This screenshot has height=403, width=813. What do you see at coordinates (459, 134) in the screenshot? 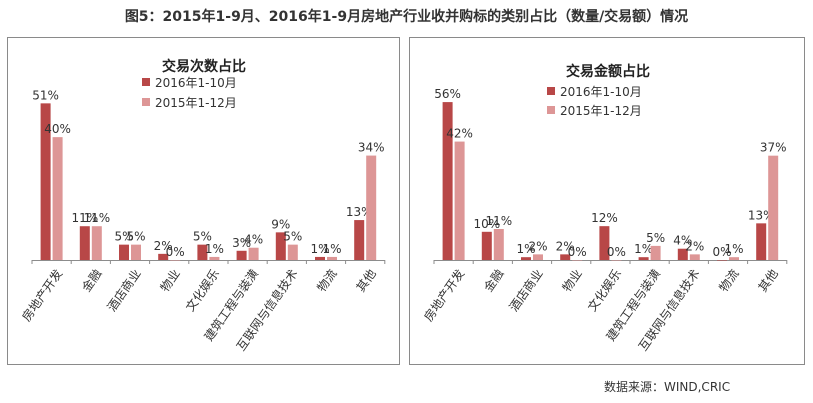
I see `data-label: 42%` at bounding box center [459, 134].